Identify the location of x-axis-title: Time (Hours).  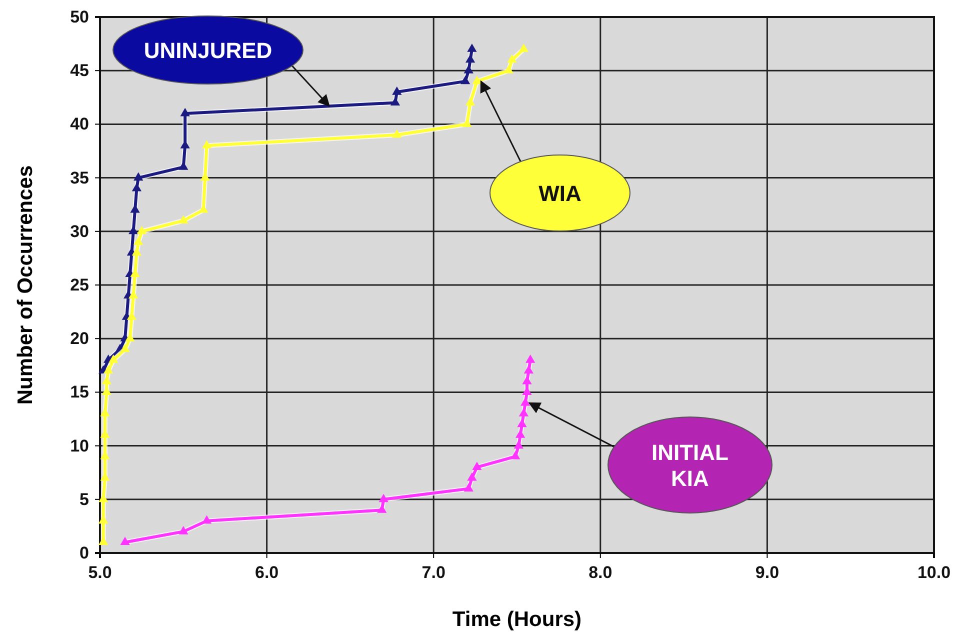
(517, 619).